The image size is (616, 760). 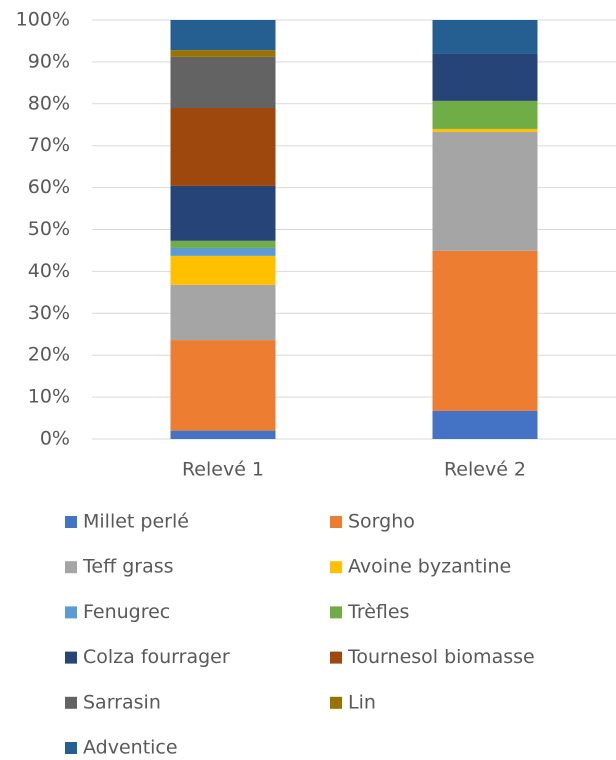 I want to click on y-tick-label: 50%, so click(x=49, y=229).